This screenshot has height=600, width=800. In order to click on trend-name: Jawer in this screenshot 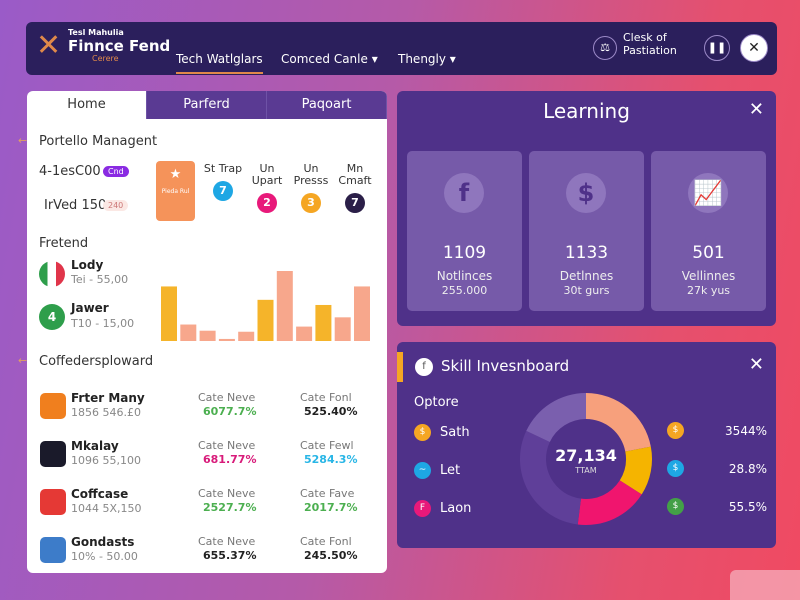, I will do `click(90, 308)`.